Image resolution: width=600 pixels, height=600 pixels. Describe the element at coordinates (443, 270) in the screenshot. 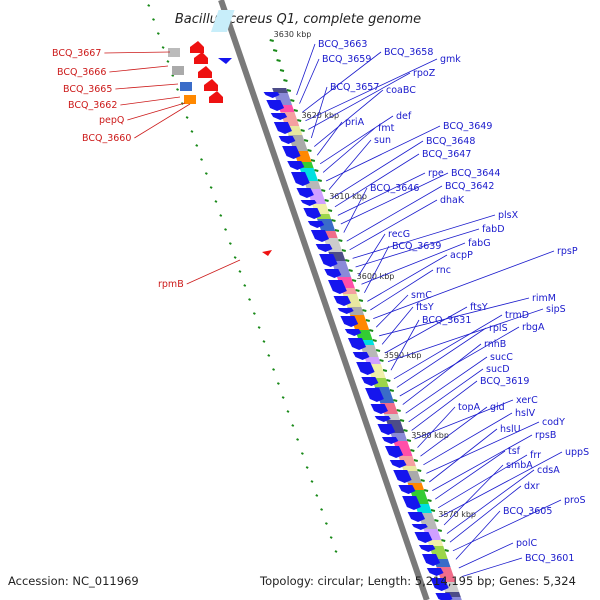

I see `gene-label: rnc` at that location.